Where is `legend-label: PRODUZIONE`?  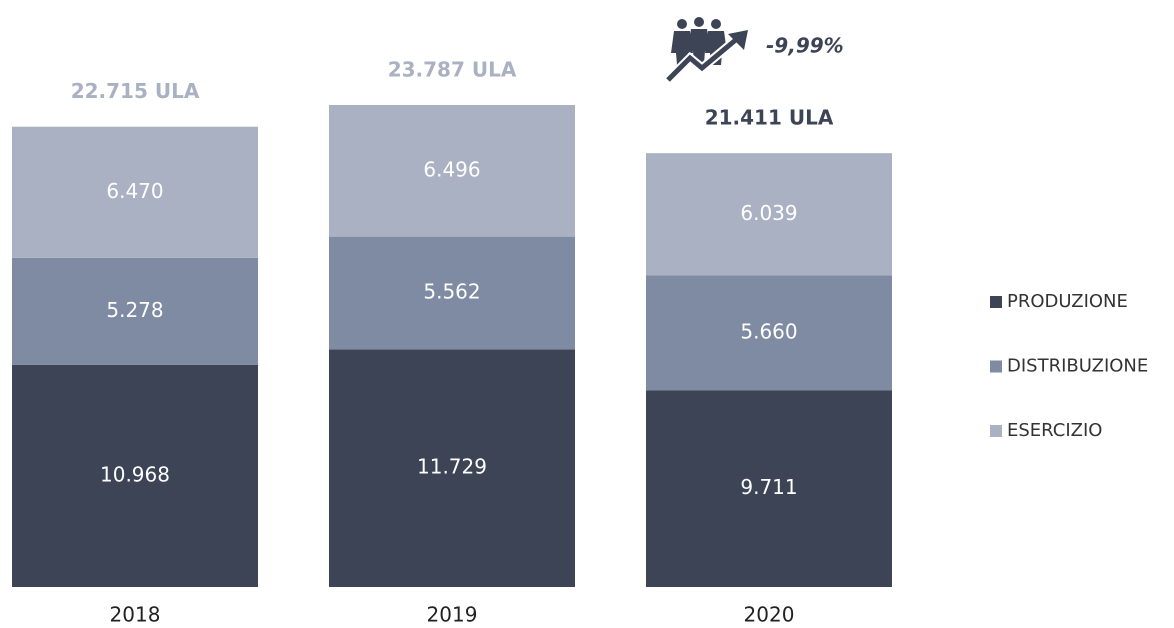
legend-label: PRODUZIONE is located at coordinates (1067, 301).